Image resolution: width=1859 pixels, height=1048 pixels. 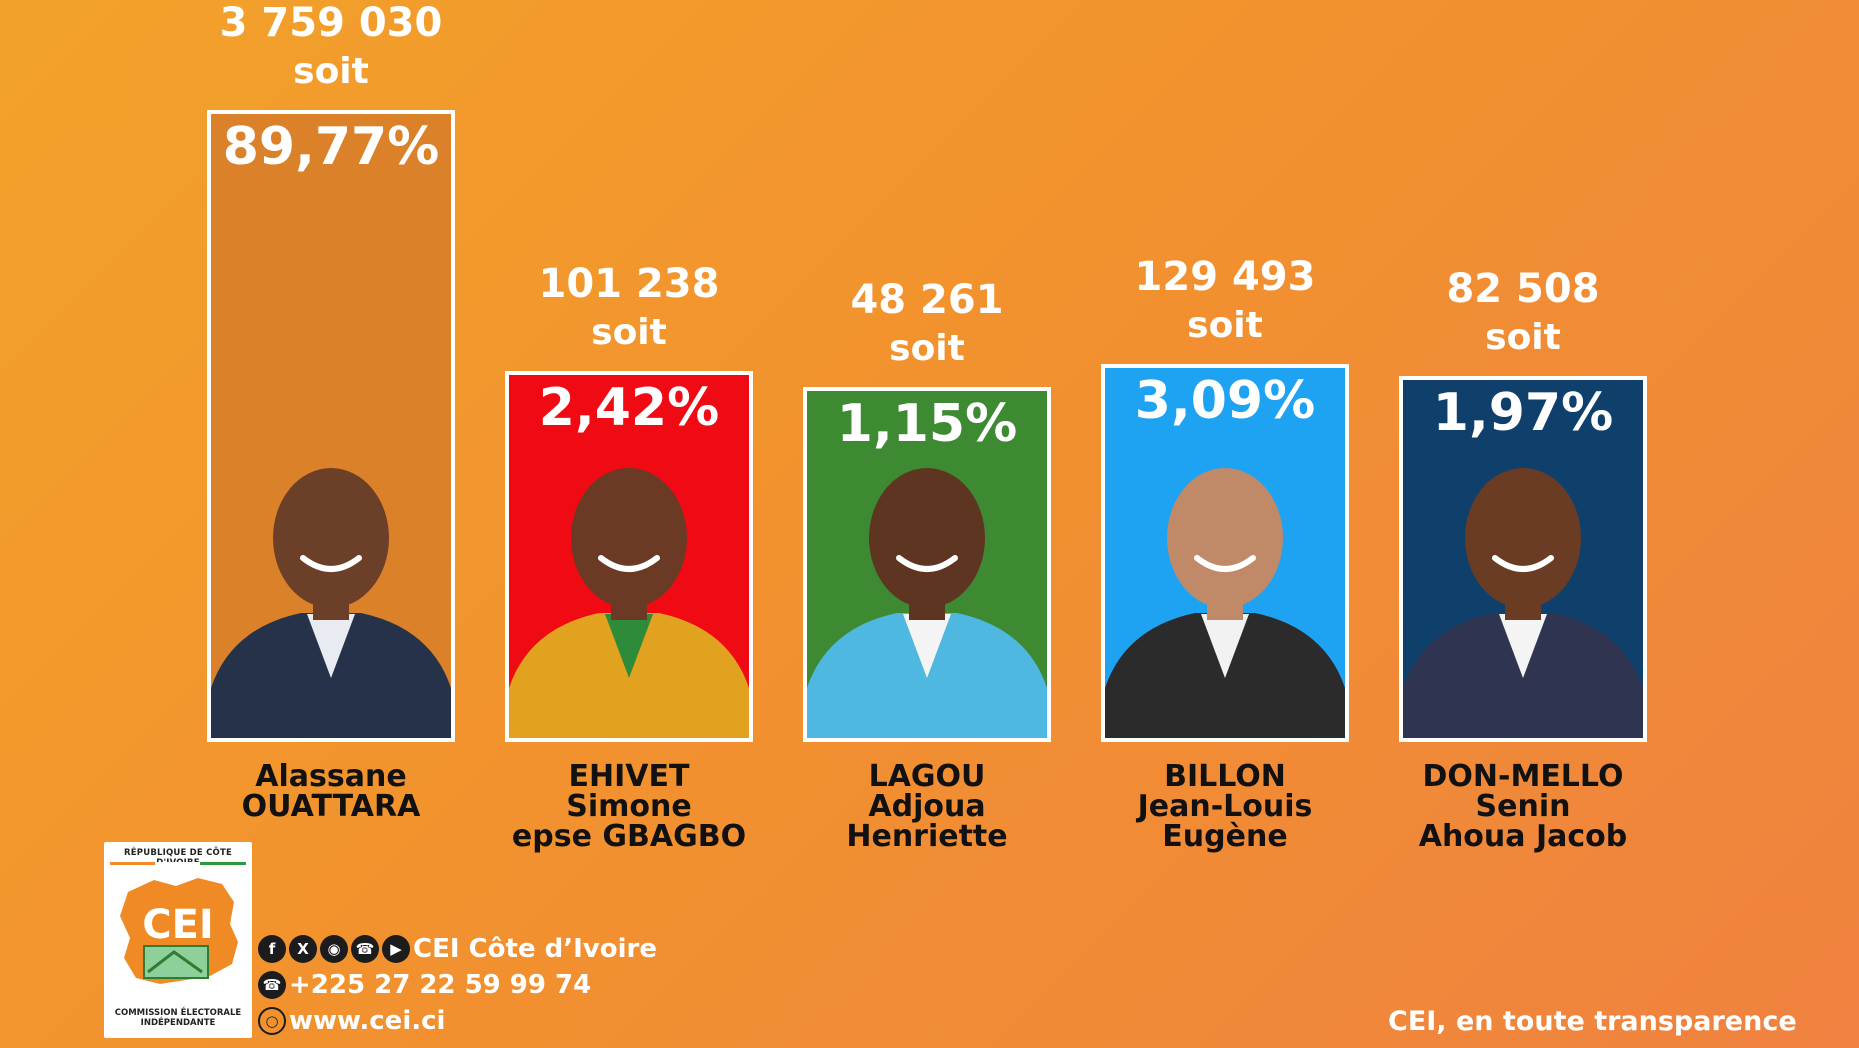 I want to click on candidate-name-line: OUATTARA, so click(x=331, y=806).